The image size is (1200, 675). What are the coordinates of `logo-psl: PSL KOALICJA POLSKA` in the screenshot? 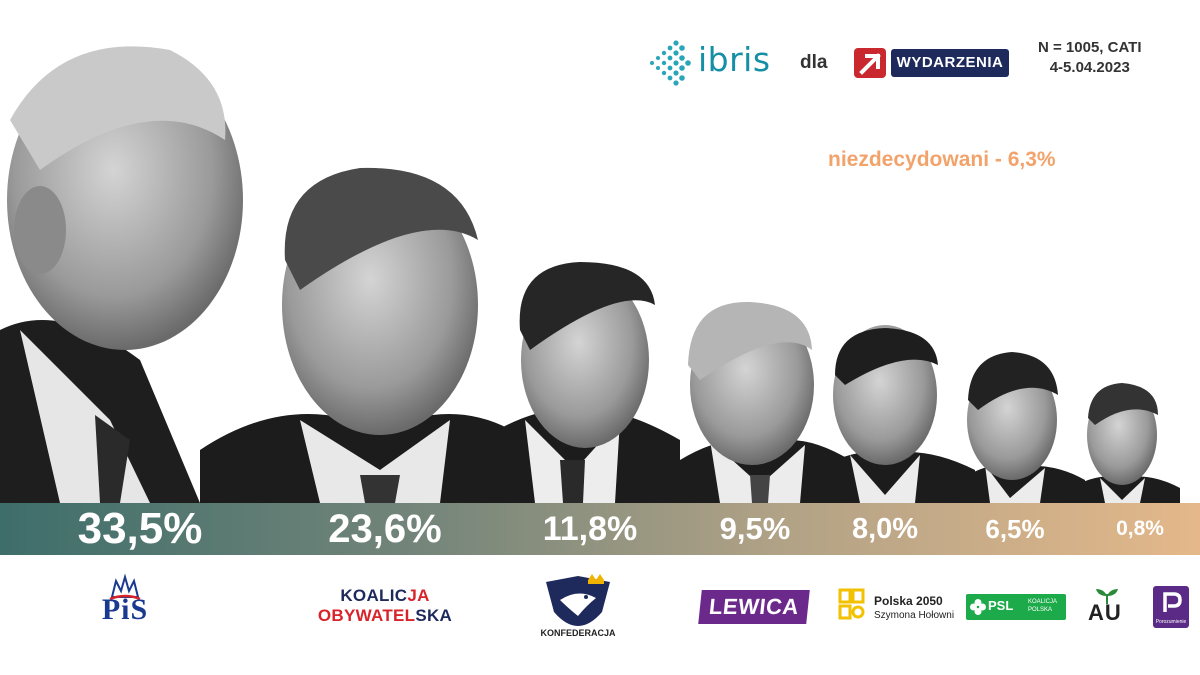 It's located at (1016, 607).